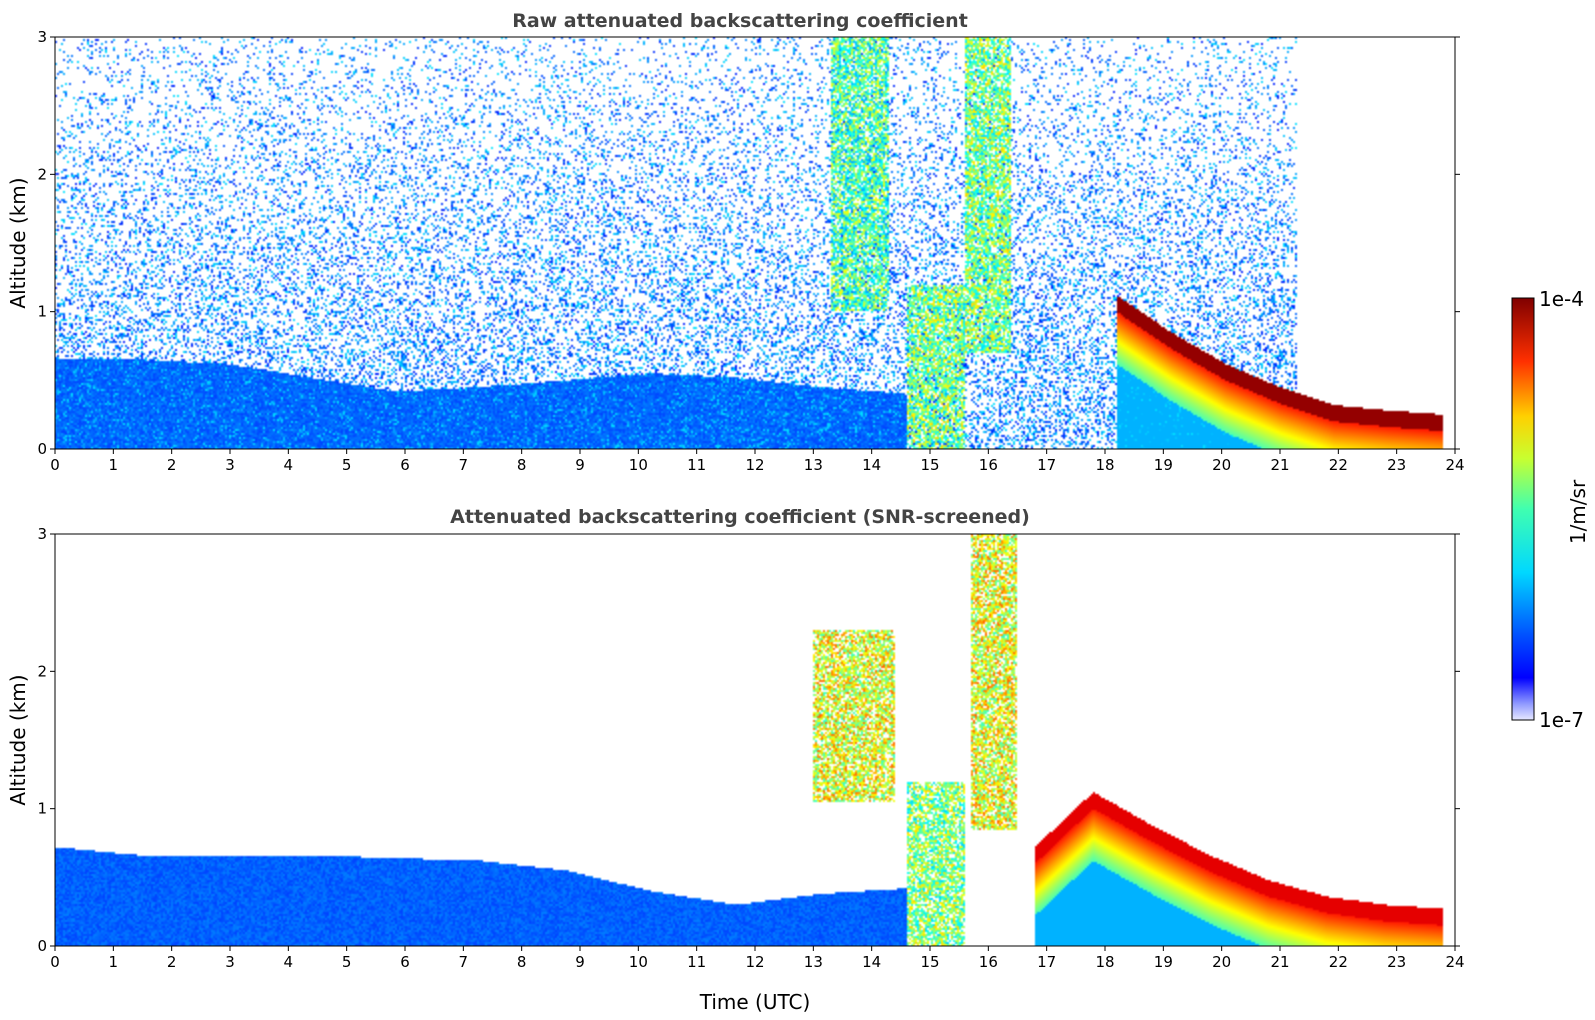  What do you see at coordinates (755, 1002) in the screenshot?
I see `x-axis-label: Time (UTC)` at bounding box center [755, 1002].